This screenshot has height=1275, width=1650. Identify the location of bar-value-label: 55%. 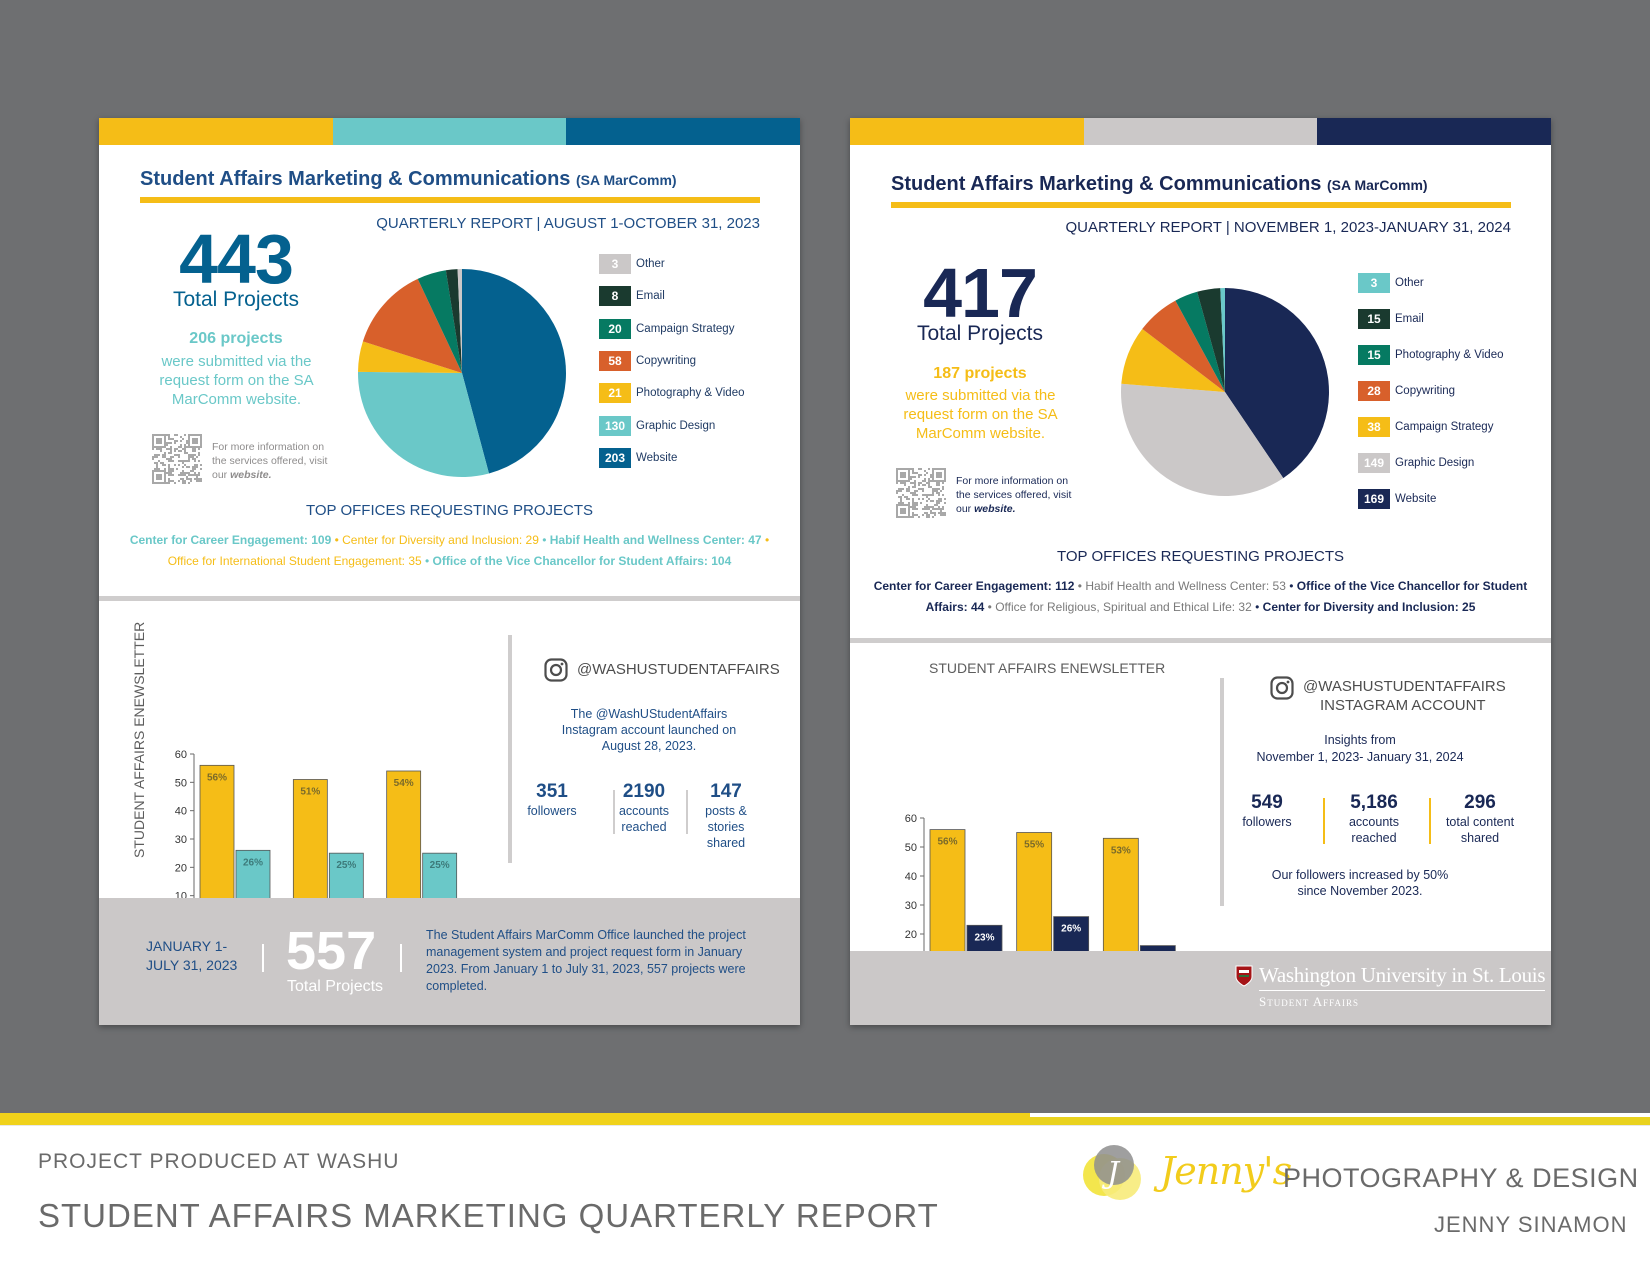
(1034, 845).